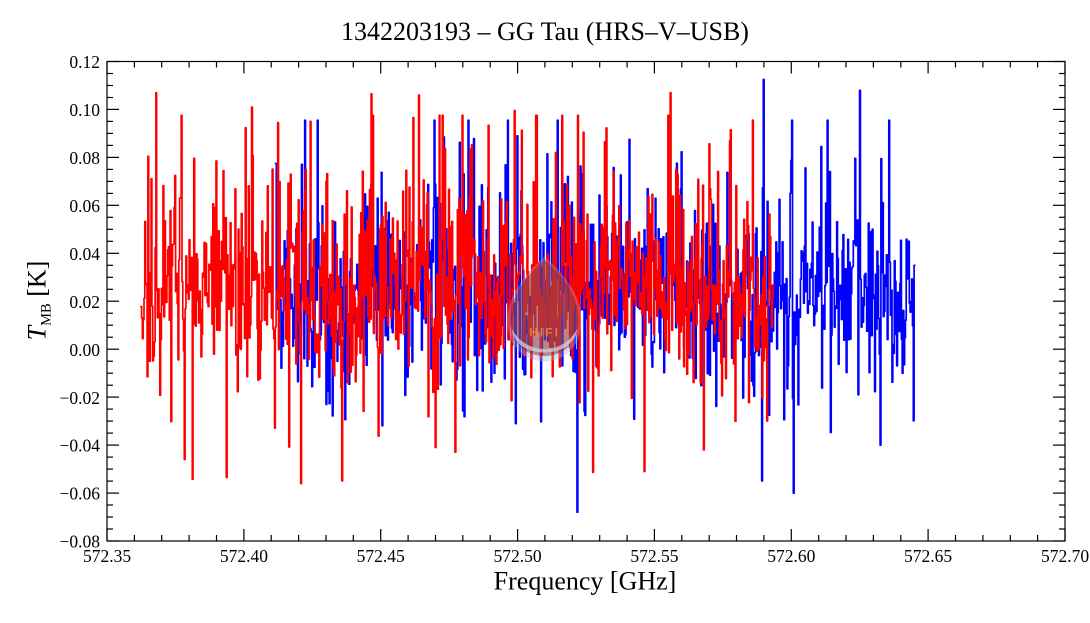  What do you see at coordinates (80, 398) in the screenshot?
I see `svg-text: −0.02` at bounding box center [80, 398].